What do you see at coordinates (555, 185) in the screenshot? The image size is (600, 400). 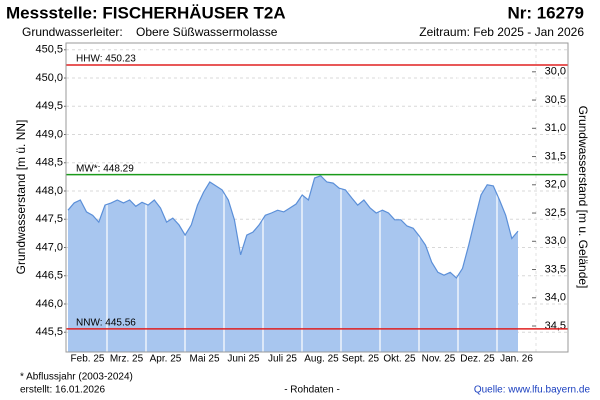 I see `y2-tick-label: 32,0` at bounding box center [555, 185].